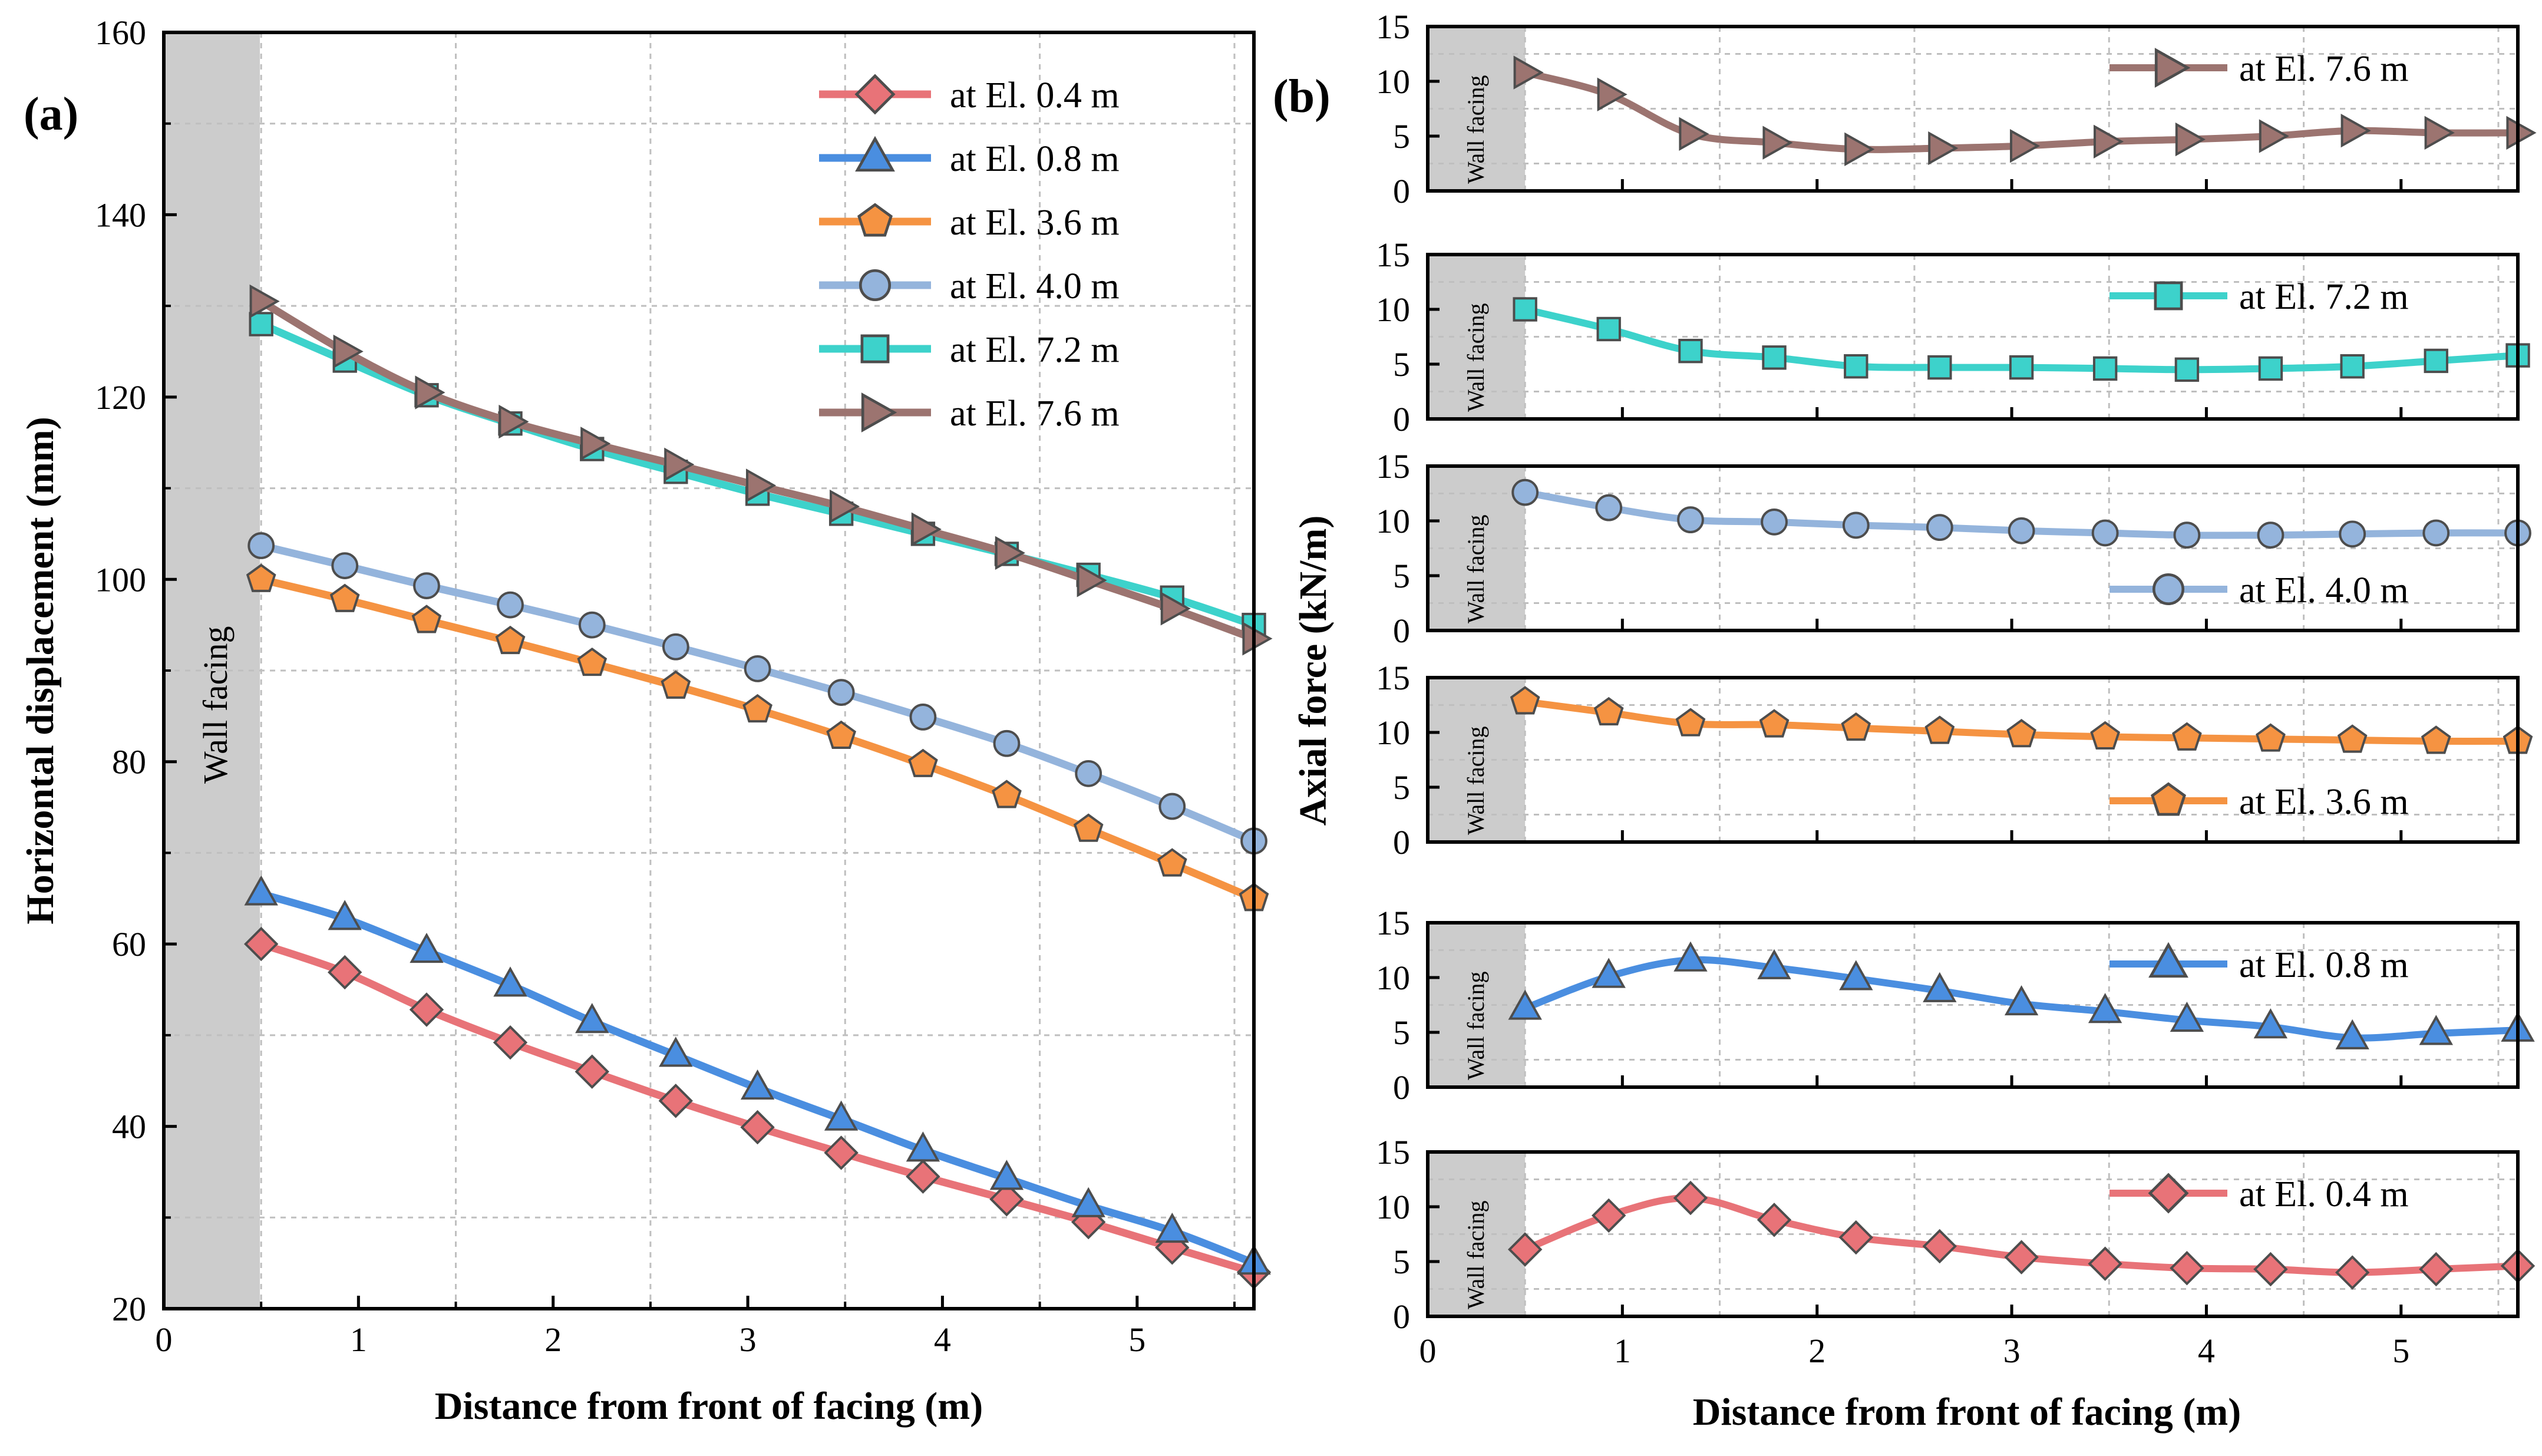  I want to click on panel-a-xtick-label: 4, so click(943, 1339).